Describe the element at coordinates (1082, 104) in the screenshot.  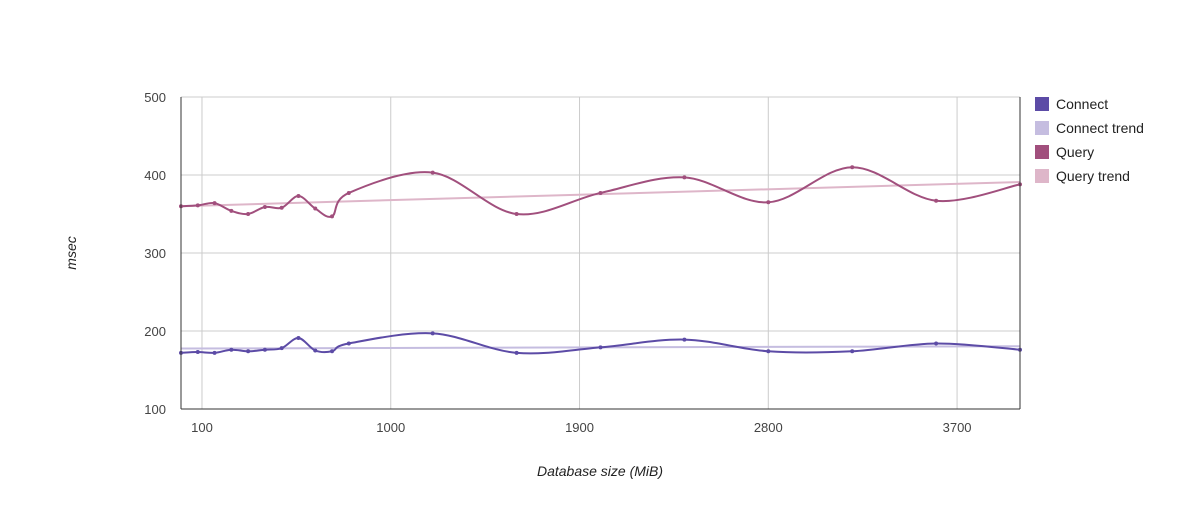
I see `legend-label: Connect` at that location.